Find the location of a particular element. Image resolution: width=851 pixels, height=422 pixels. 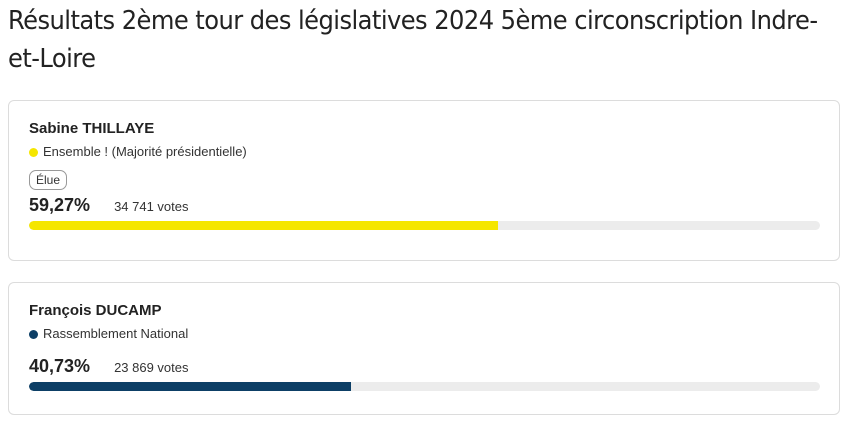

elected-badge: Élue is located at coordinates (48, 180).